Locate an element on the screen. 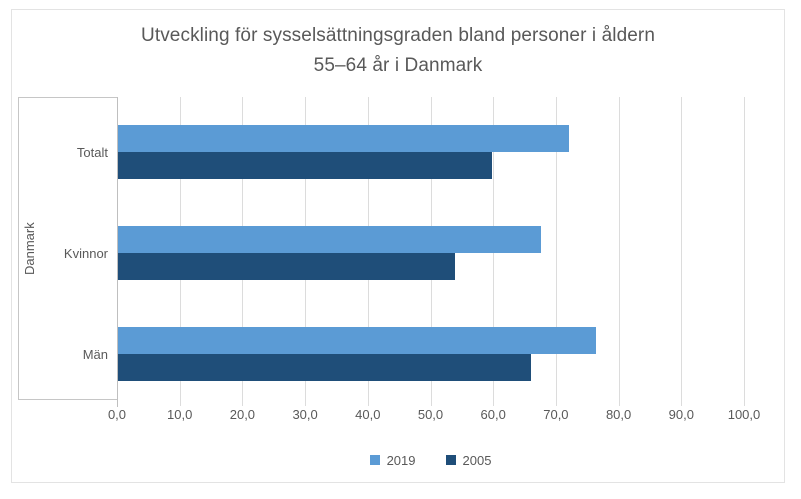 The width and height of the screenshot is (801, 499). x-tick-label: 50,0 is located at coordinates (430, 414).